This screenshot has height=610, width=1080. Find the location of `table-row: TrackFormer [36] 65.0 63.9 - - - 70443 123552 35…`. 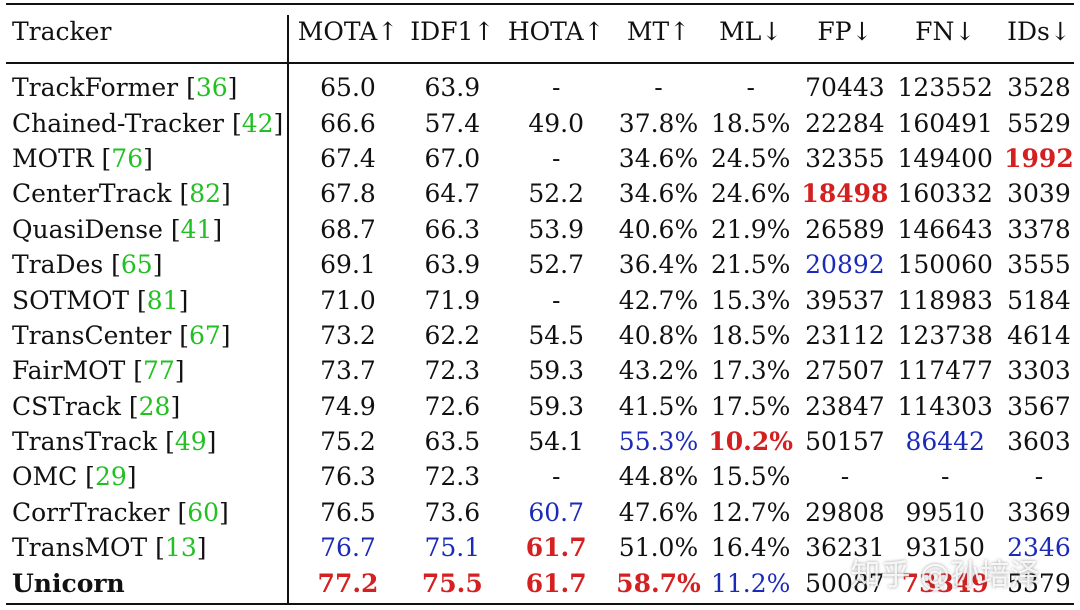

table-row: TrackFormer [36] 65.0 63.9 - - - 70443 123552 35… is located at coordinates (540, 83).